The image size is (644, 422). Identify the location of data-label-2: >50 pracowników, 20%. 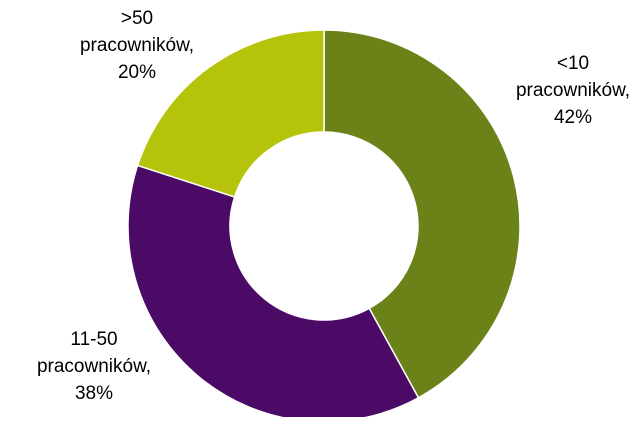
(137, 45).